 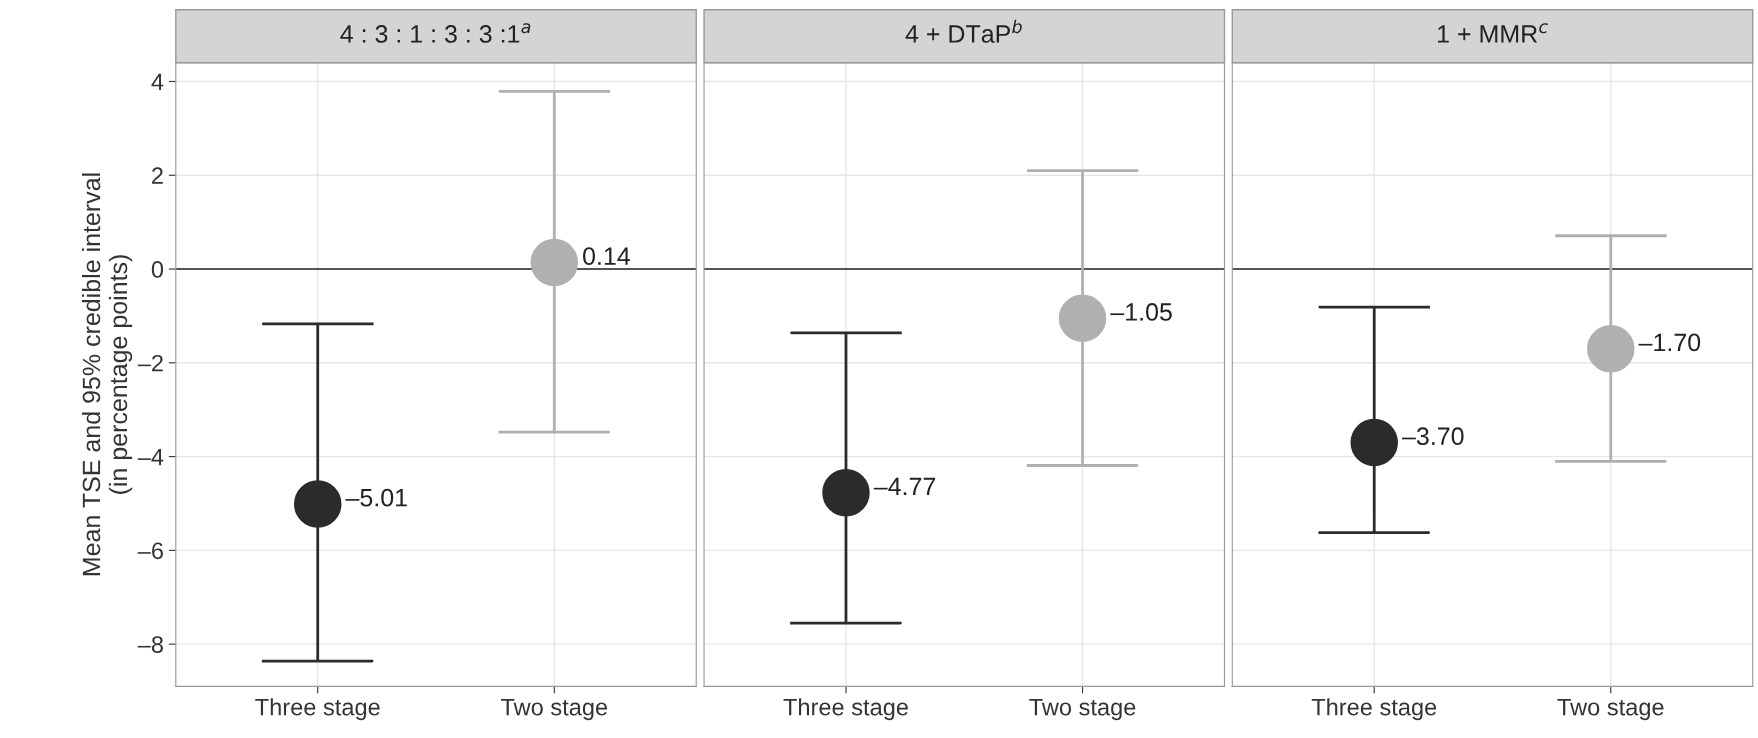 I want to click on y-tick-label: –4, so click(x=150, y=457).